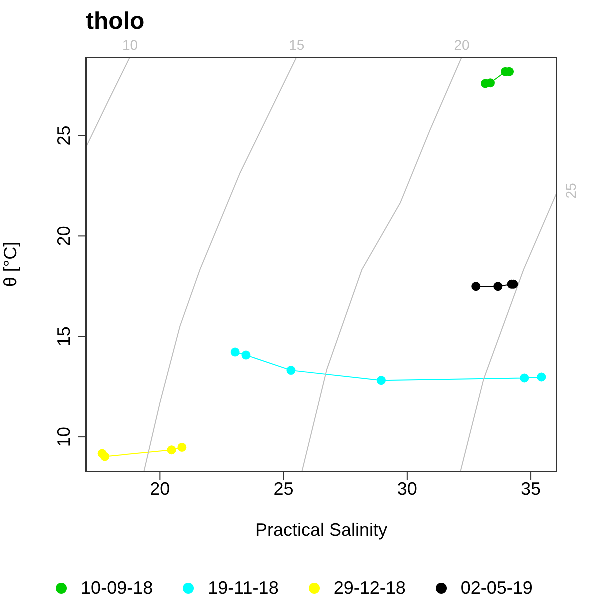 The width and height of the screenshot is (589, 607). I want to click on legend-label: 10-09-18, so click(117, 588).